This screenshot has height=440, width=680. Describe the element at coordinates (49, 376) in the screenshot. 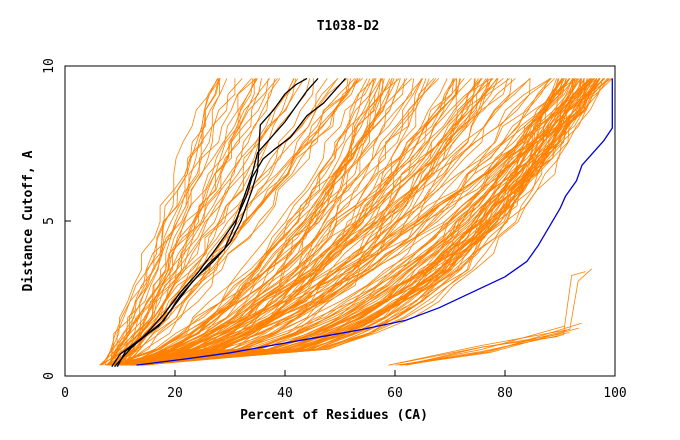

I see `y-tick-label: 0` at that location.